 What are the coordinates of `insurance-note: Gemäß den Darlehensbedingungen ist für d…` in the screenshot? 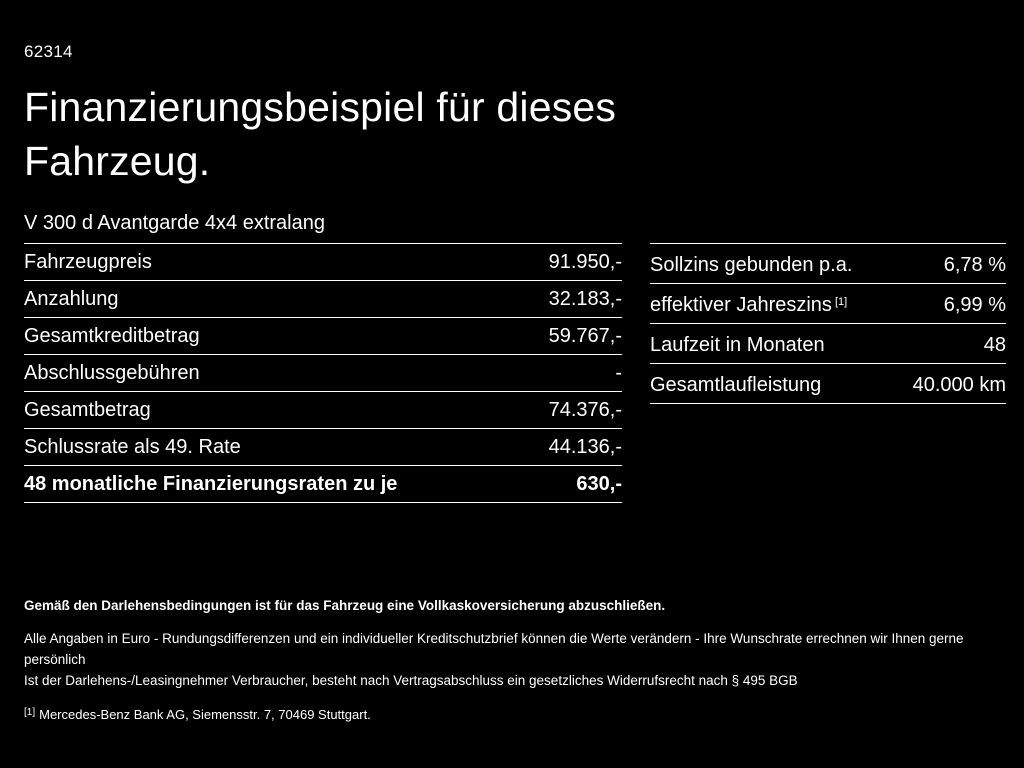 It's located at (345, 605).